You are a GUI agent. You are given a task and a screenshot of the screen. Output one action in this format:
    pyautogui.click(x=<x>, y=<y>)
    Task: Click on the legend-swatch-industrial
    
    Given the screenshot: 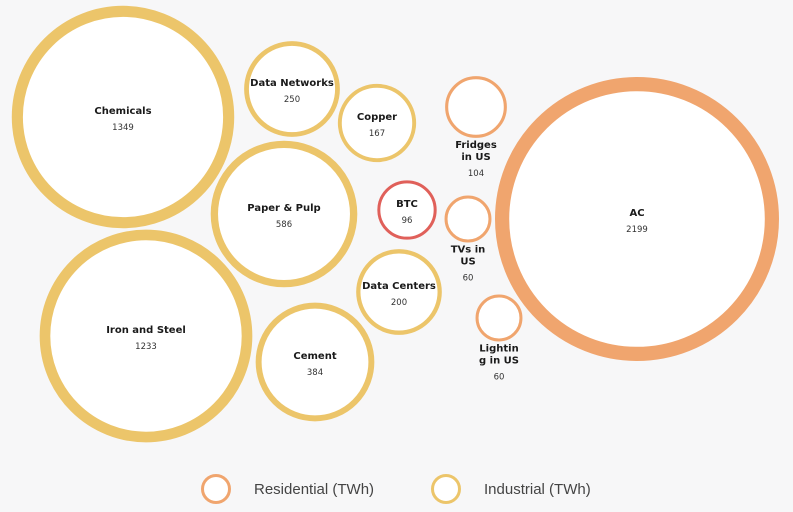 What is the action you would take?
    pyautogui.click(x=446, y=489)
    